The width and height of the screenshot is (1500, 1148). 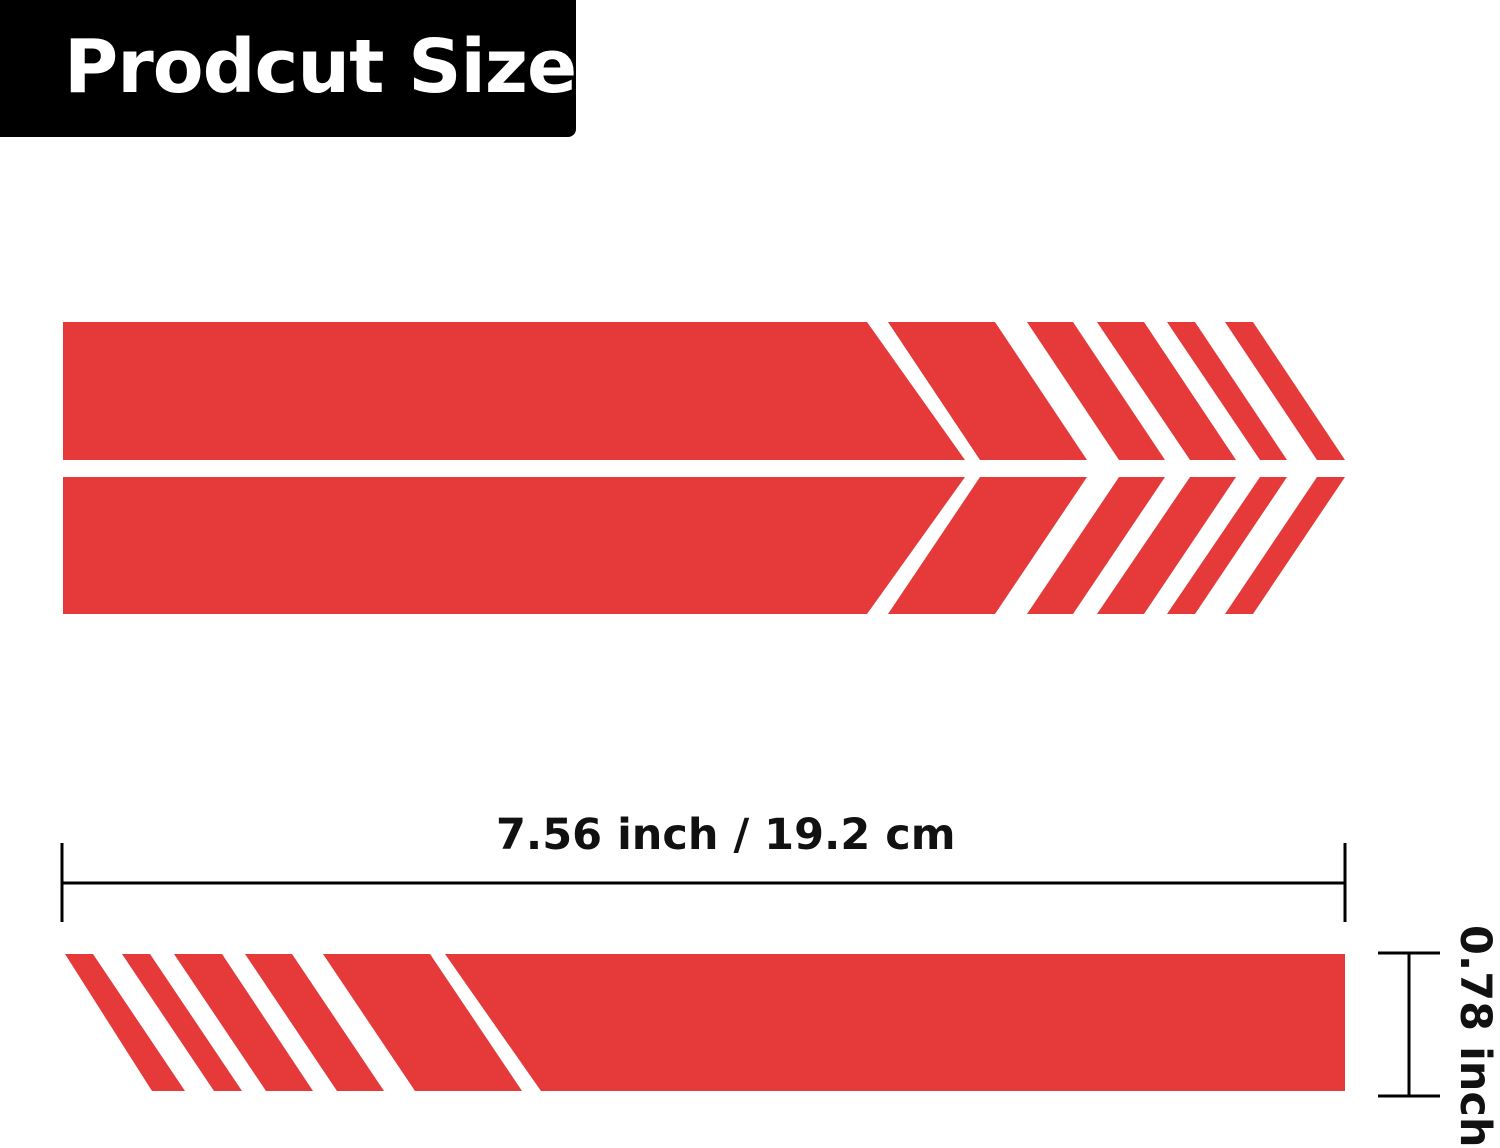 I want to click on page-title: Prodcut Size, so click(x=320, y=67).